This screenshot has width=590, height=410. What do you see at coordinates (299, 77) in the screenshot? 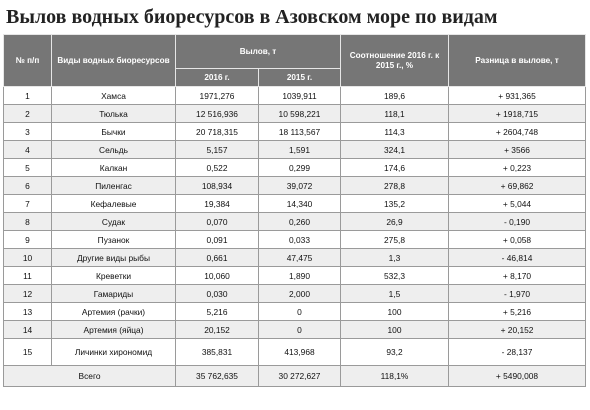
I see `header-2015: 2015 г.` at bounding box center [299, 77].